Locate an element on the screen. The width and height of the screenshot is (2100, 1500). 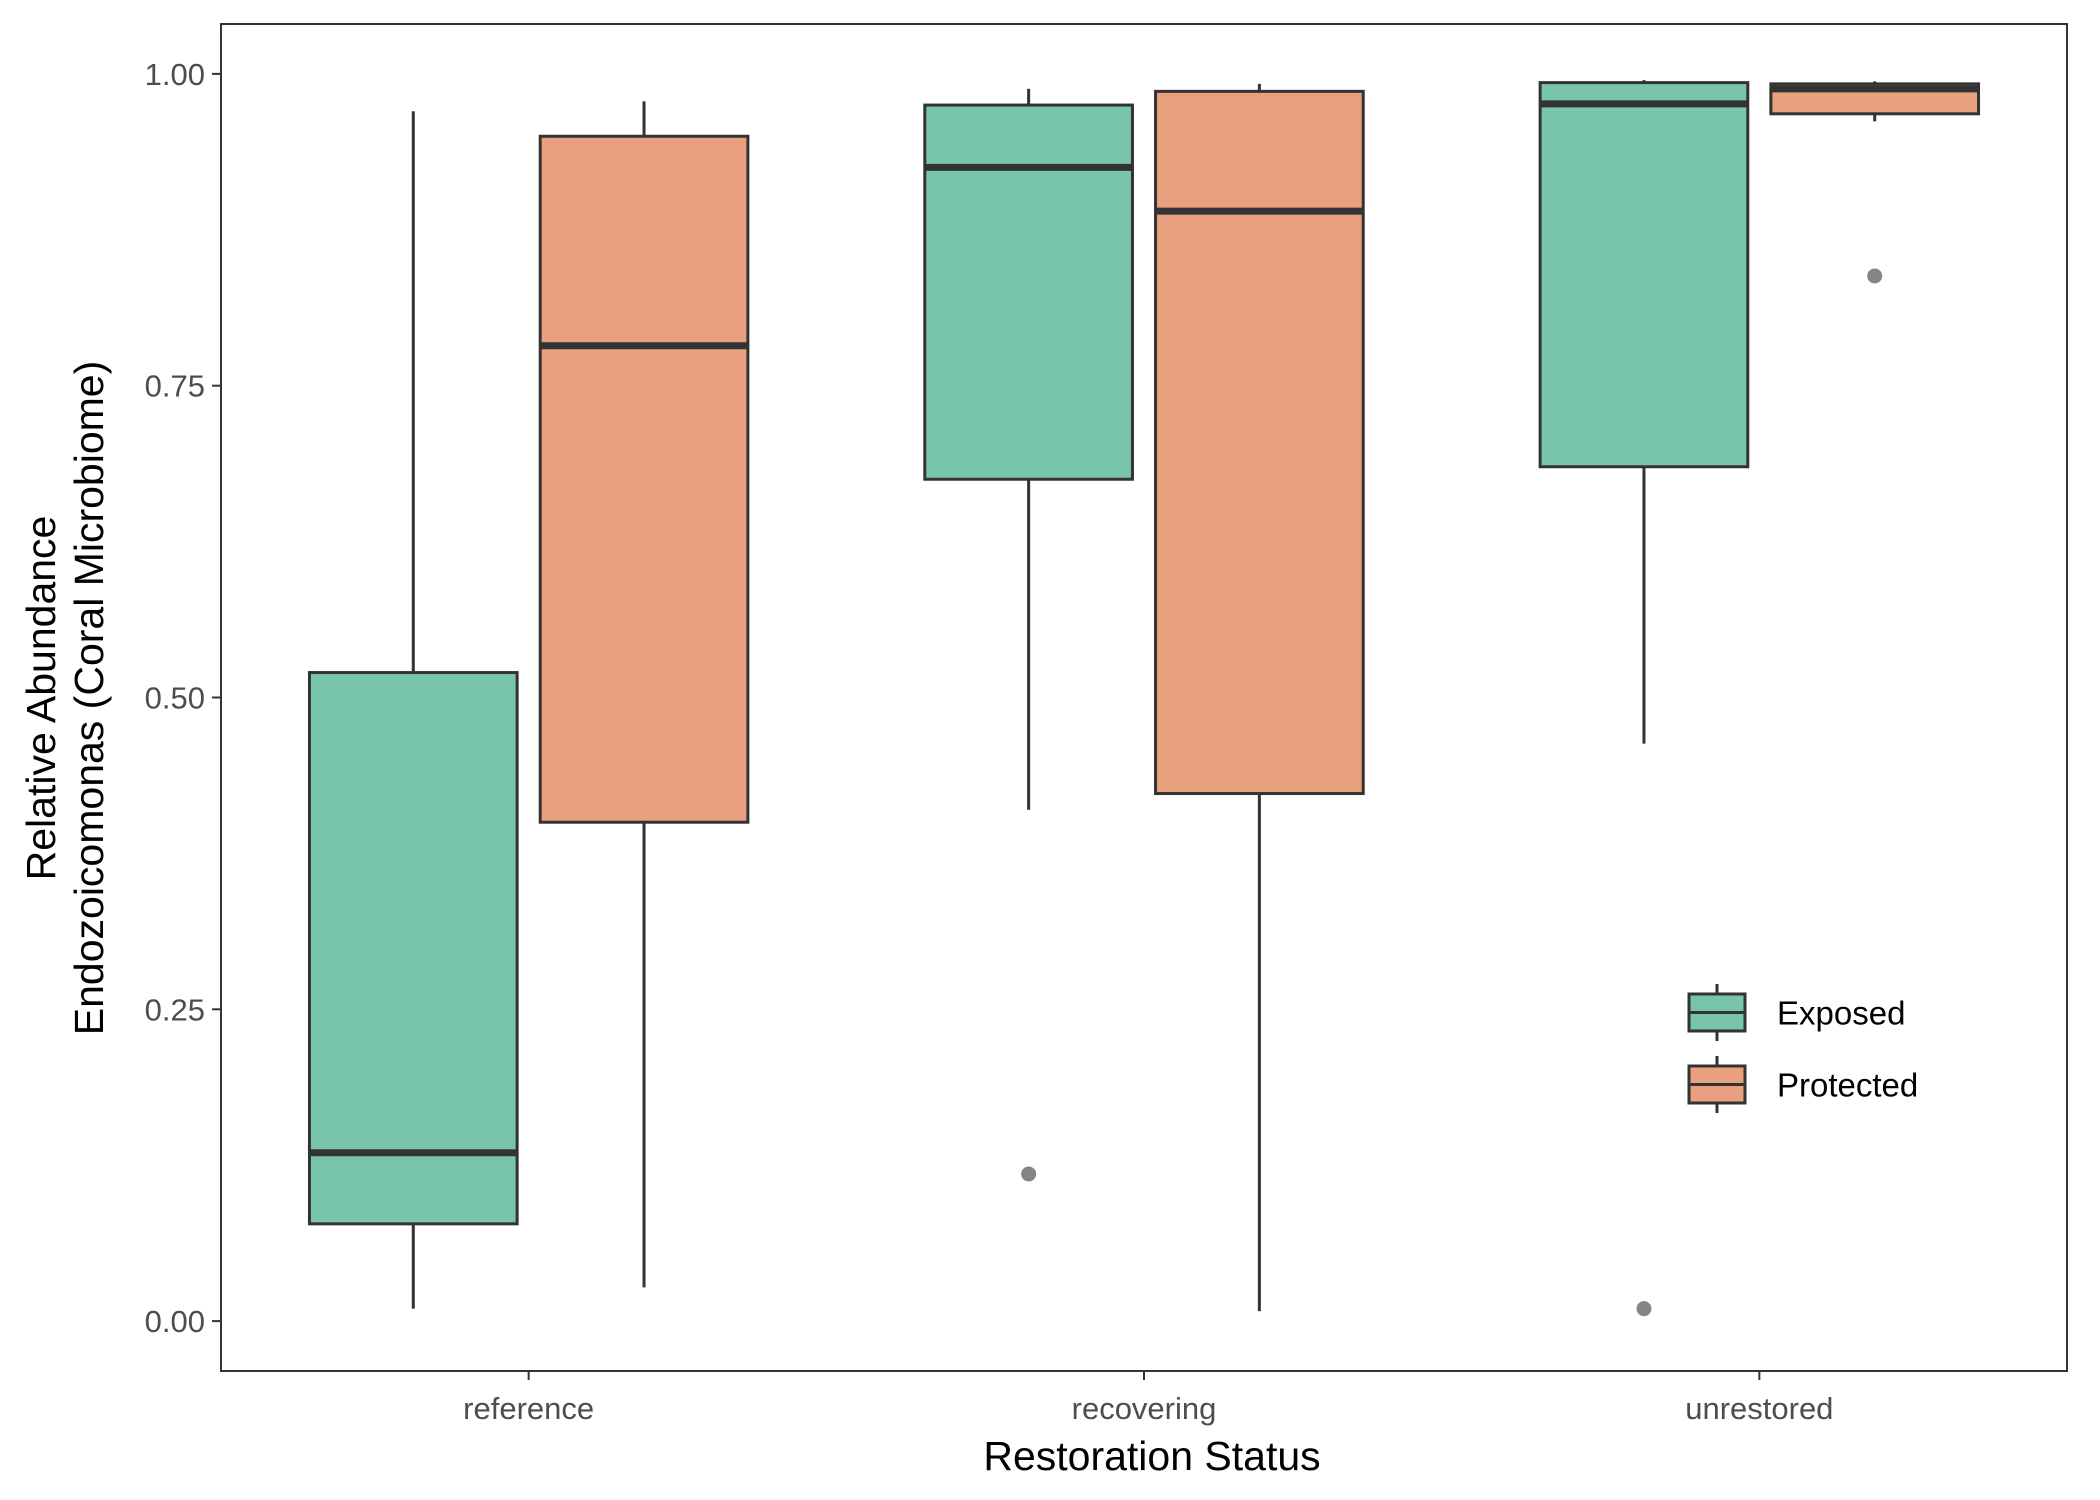
box-reference-exposed-iqr-box is located at coordinates (413, 948).